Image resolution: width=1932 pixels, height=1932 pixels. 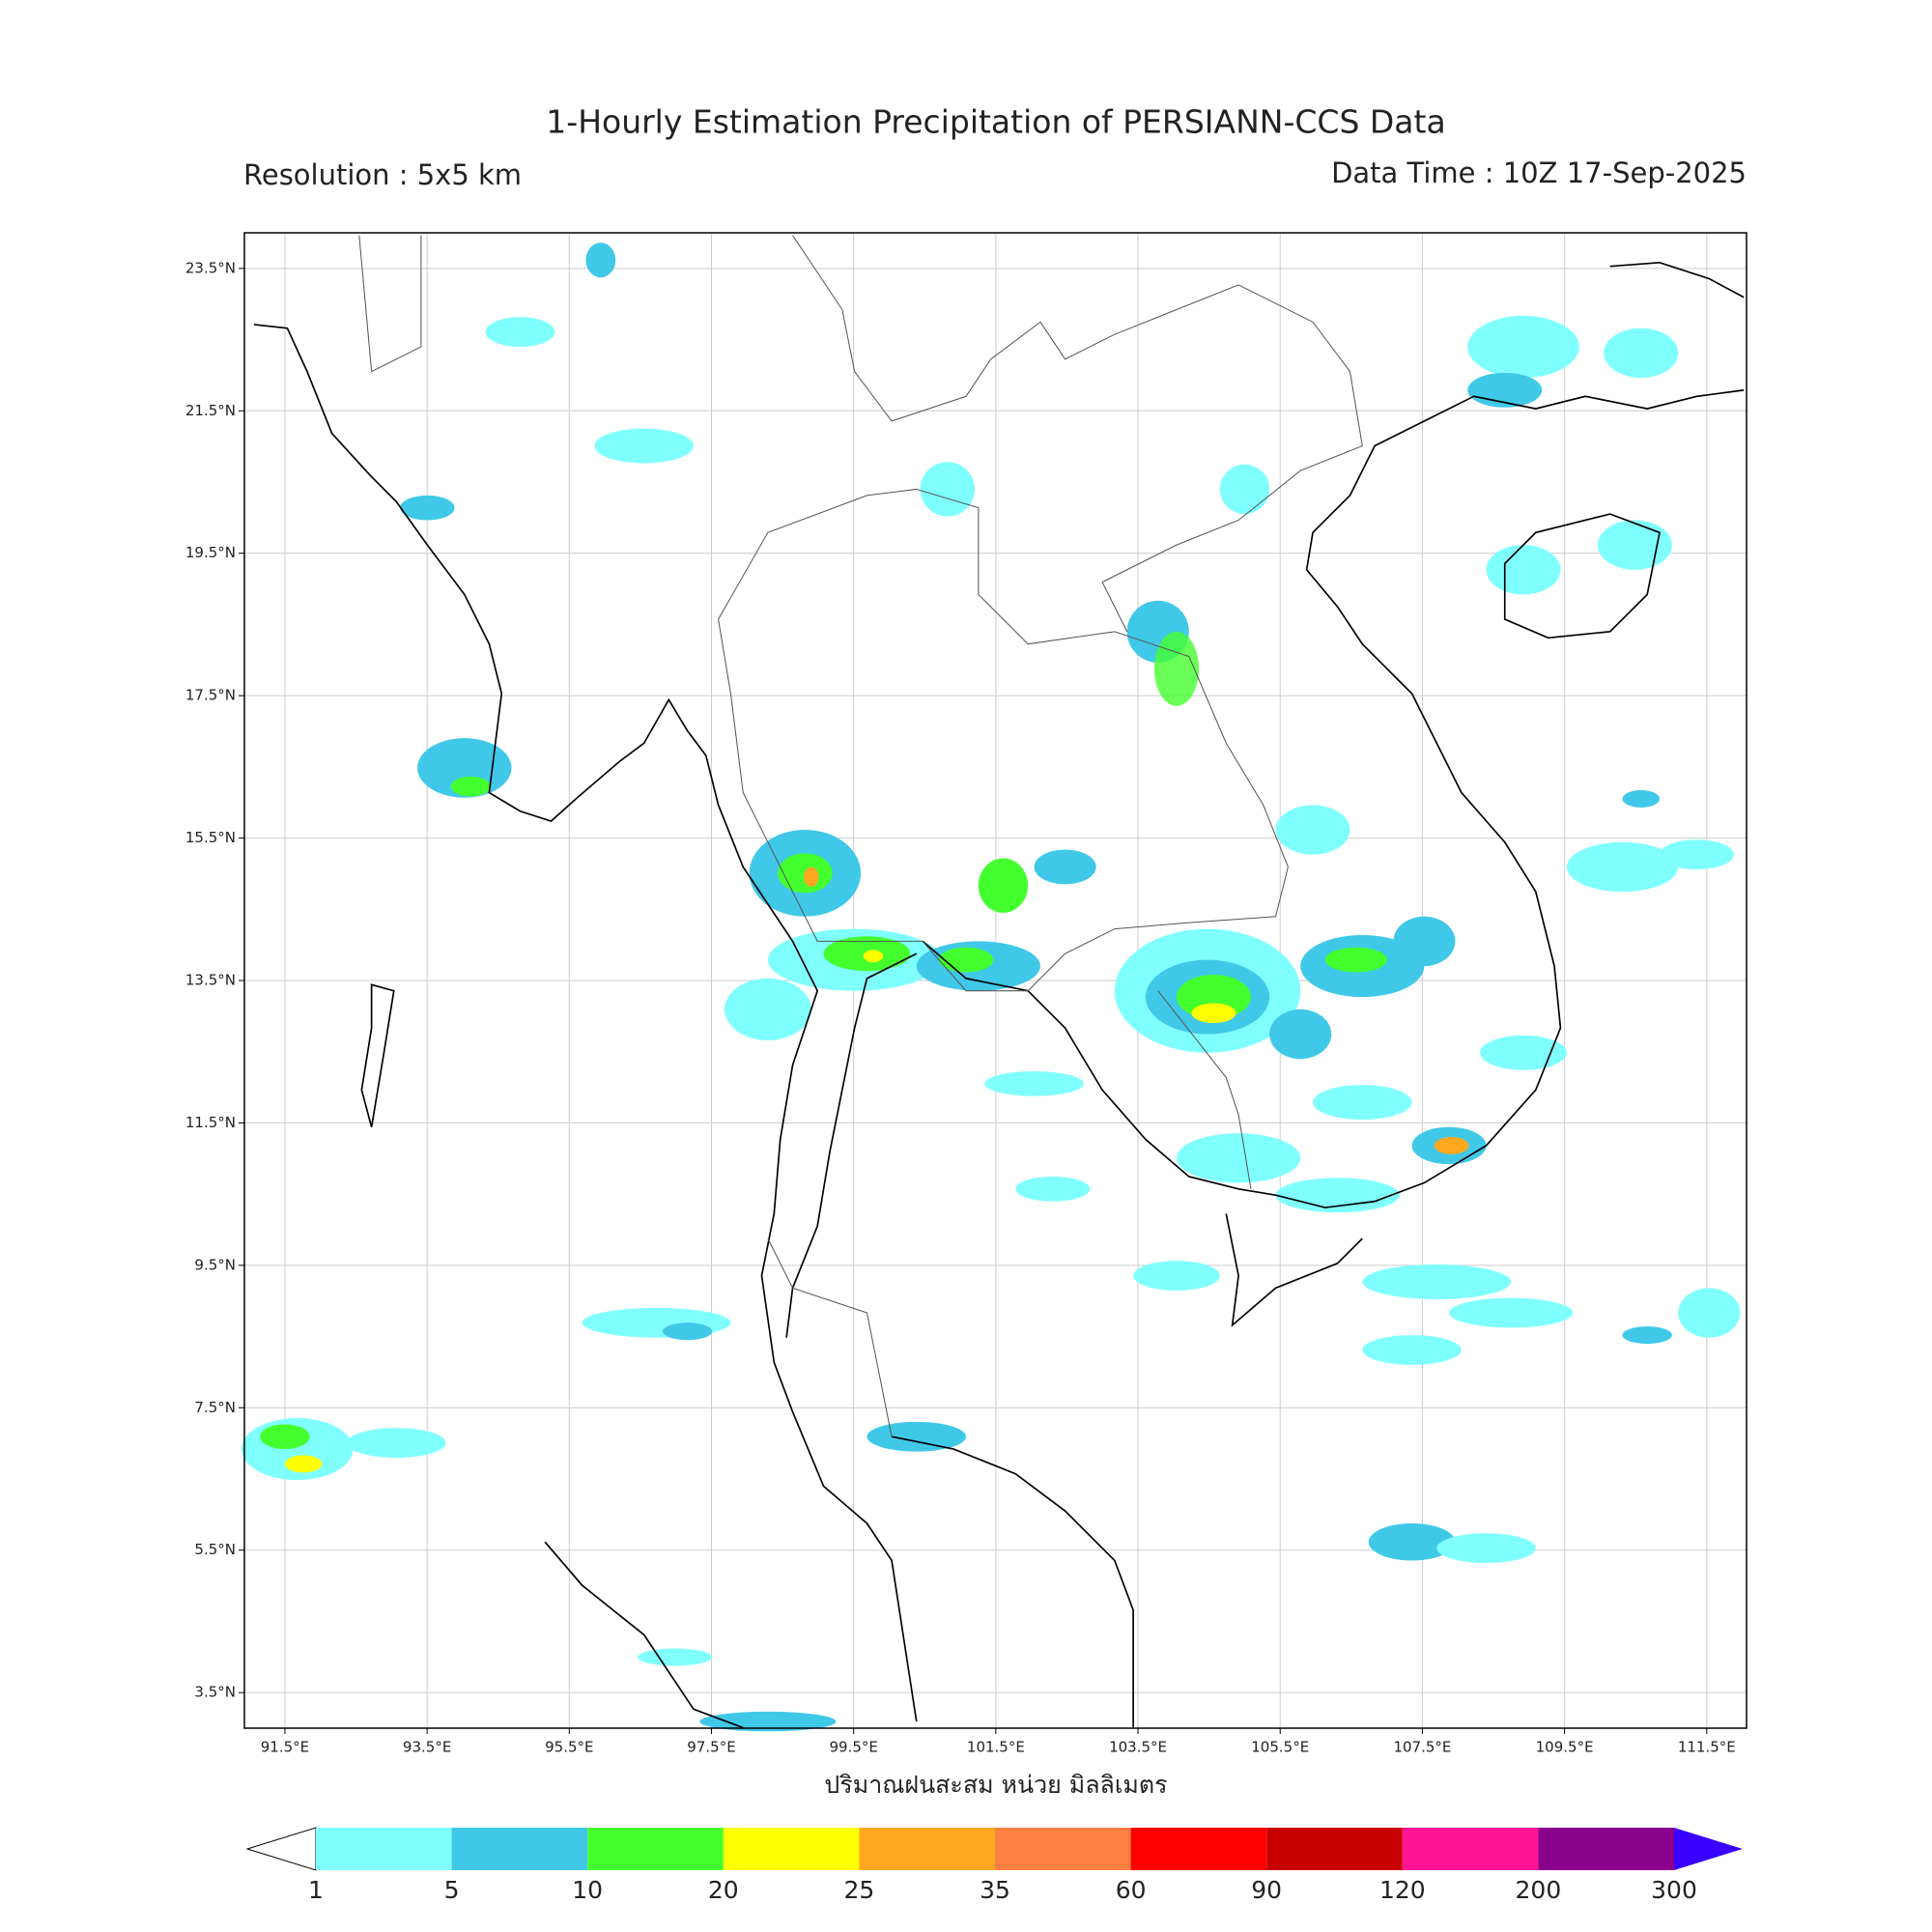 What do you see at coordinates (210, 837) in the screenshot?
I see `y-tick-label: 15.5°N` at bounding box center [210, 837].